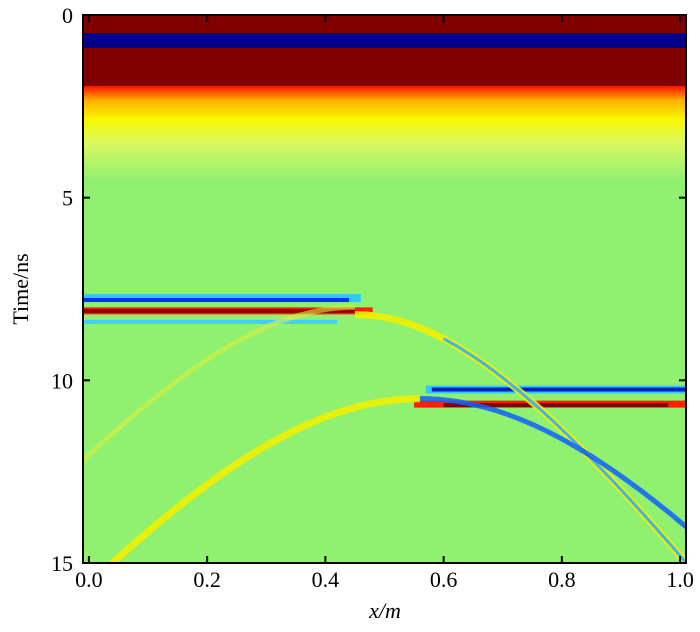 The image size is (700, 632). Describe the element at coordinates (207, 579) in the screenshot. I see `x-tick-label: 0.2` at that location.